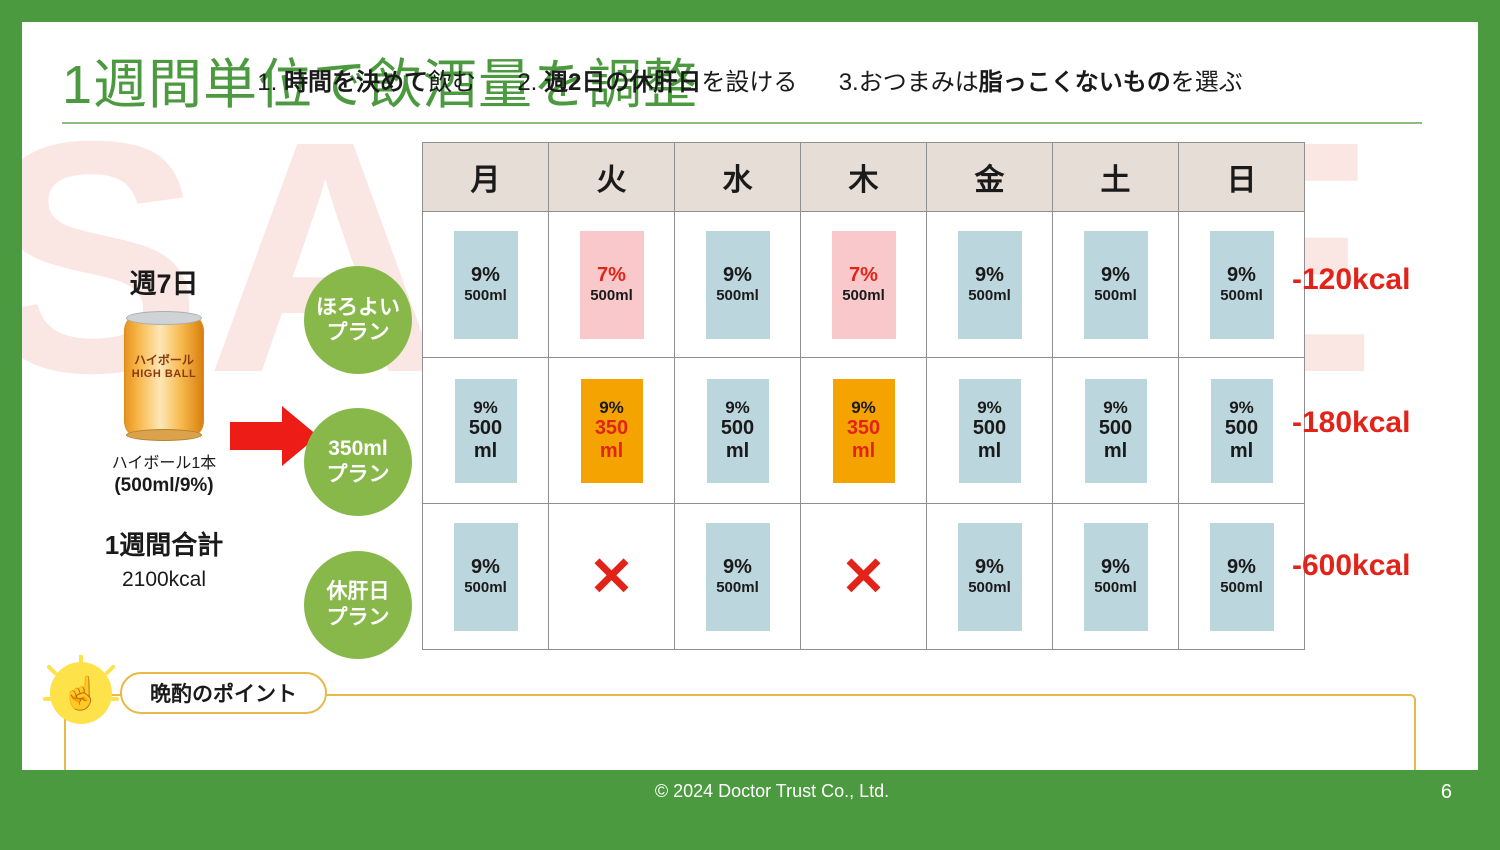 Image resolution: width=1500 pixels, height=850 pixels. Describe the element at coordinates (358, 617) in the screenshot. I see `plan-3-line2: プラン` at that location.